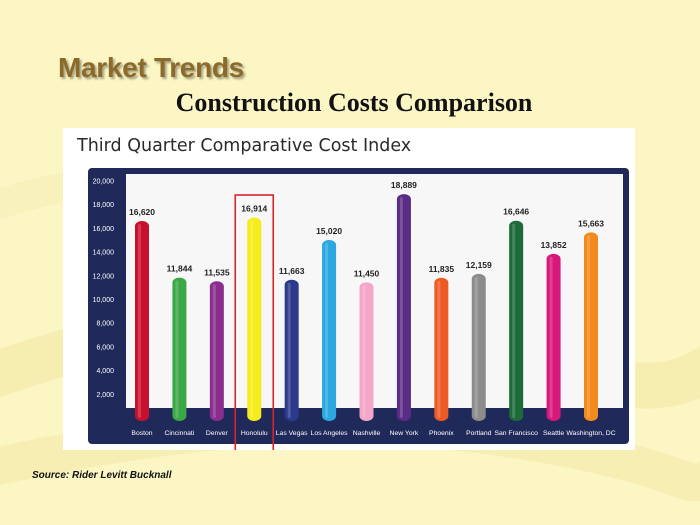  Describe the element at coordinates (403, 307) in the screenshot. I see `bar-new-york` at that location.